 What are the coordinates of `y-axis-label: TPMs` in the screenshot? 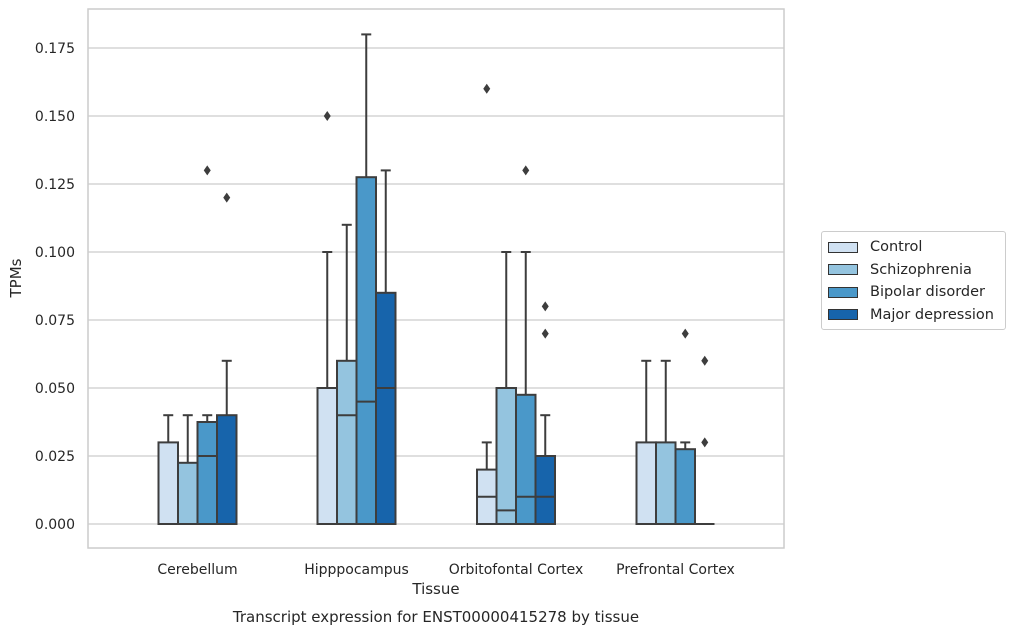 It's located at (16, 278).